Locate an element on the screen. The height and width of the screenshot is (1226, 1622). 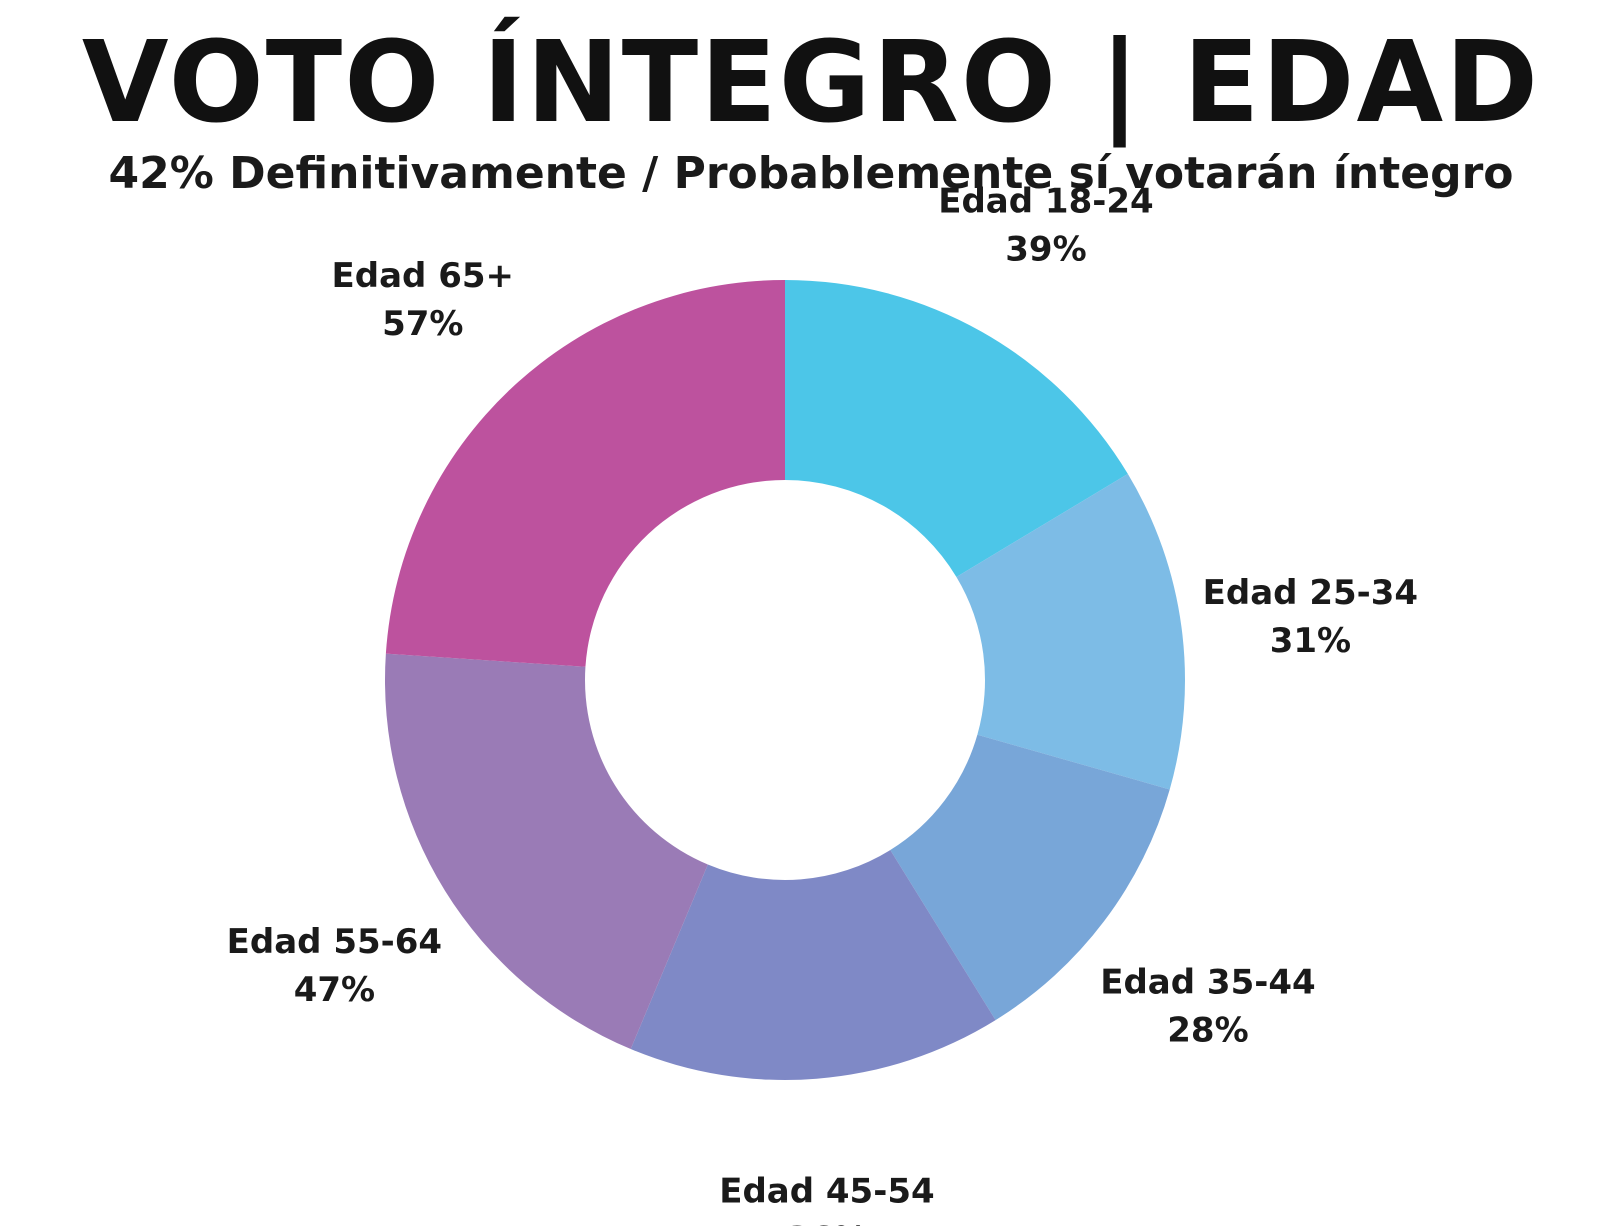
slice-value-label: 36% is located at coordinates (826, 1222).